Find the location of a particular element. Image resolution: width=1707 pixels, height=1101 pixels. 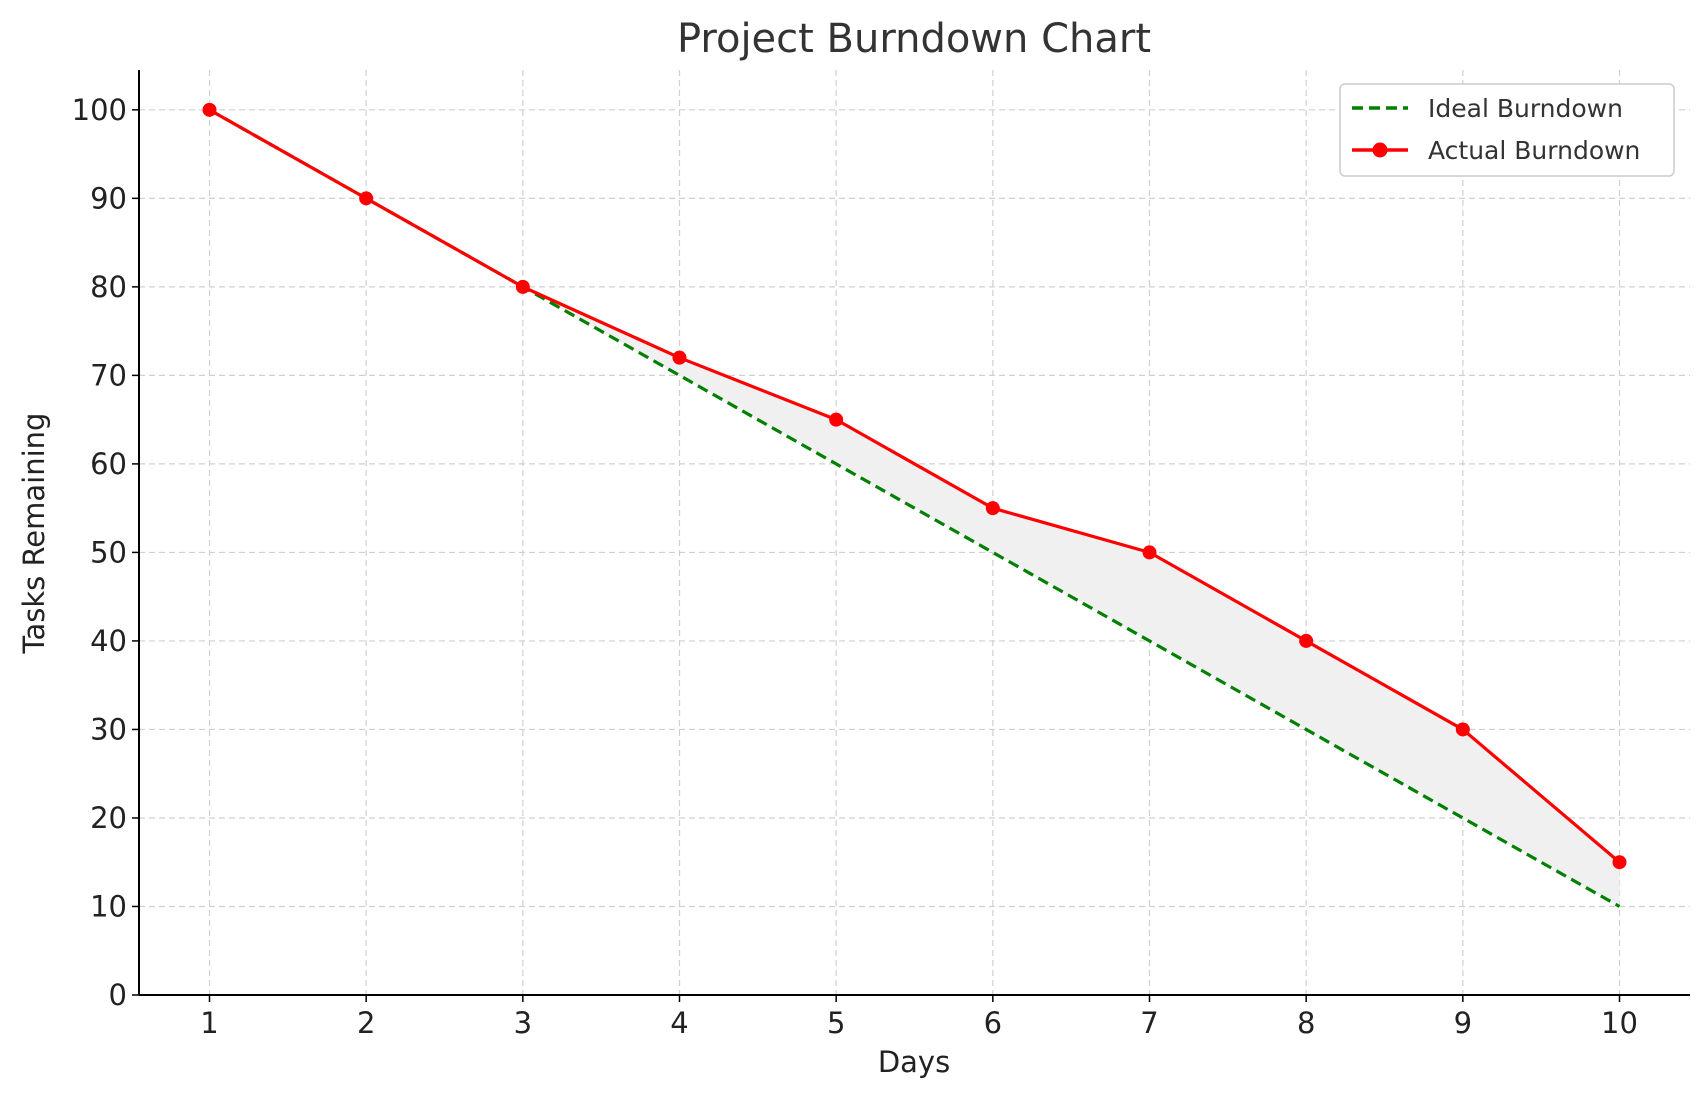

y-tick-label: 50 is located at coordinates (108, 552).